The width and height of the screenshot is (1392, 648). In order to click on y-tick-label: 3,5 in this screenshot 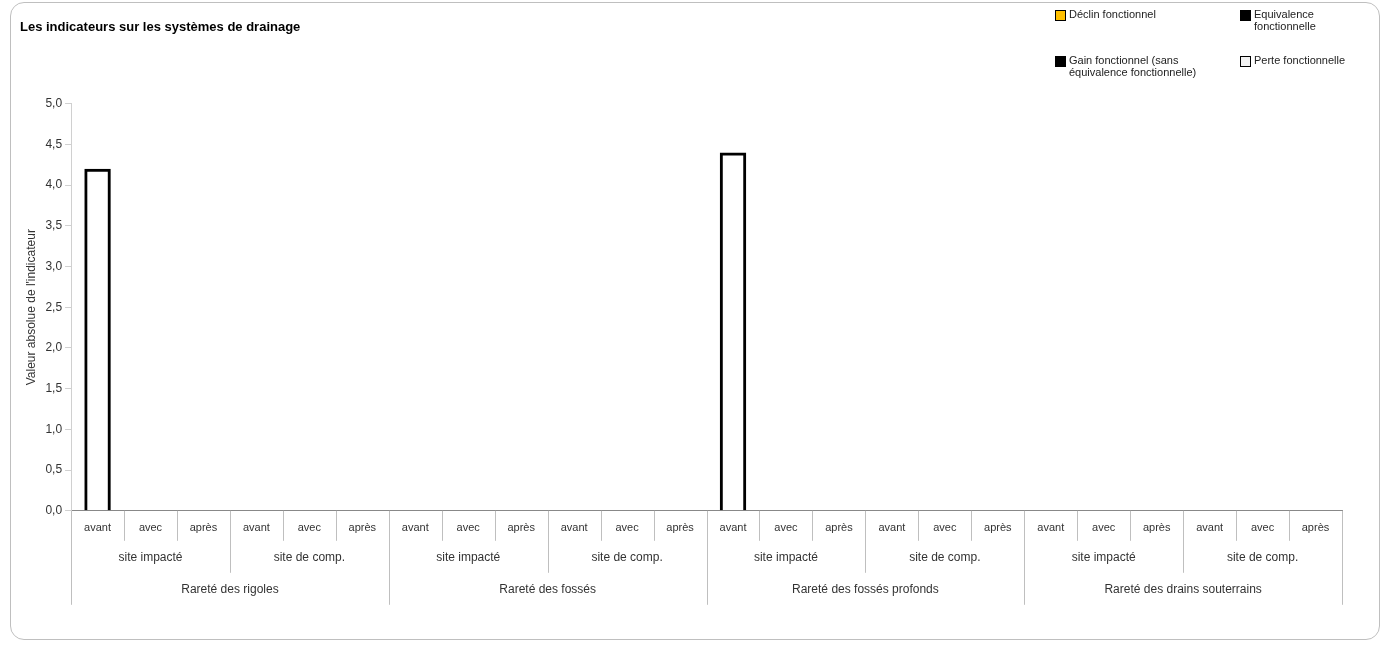, I will do `click(54, 225)`.